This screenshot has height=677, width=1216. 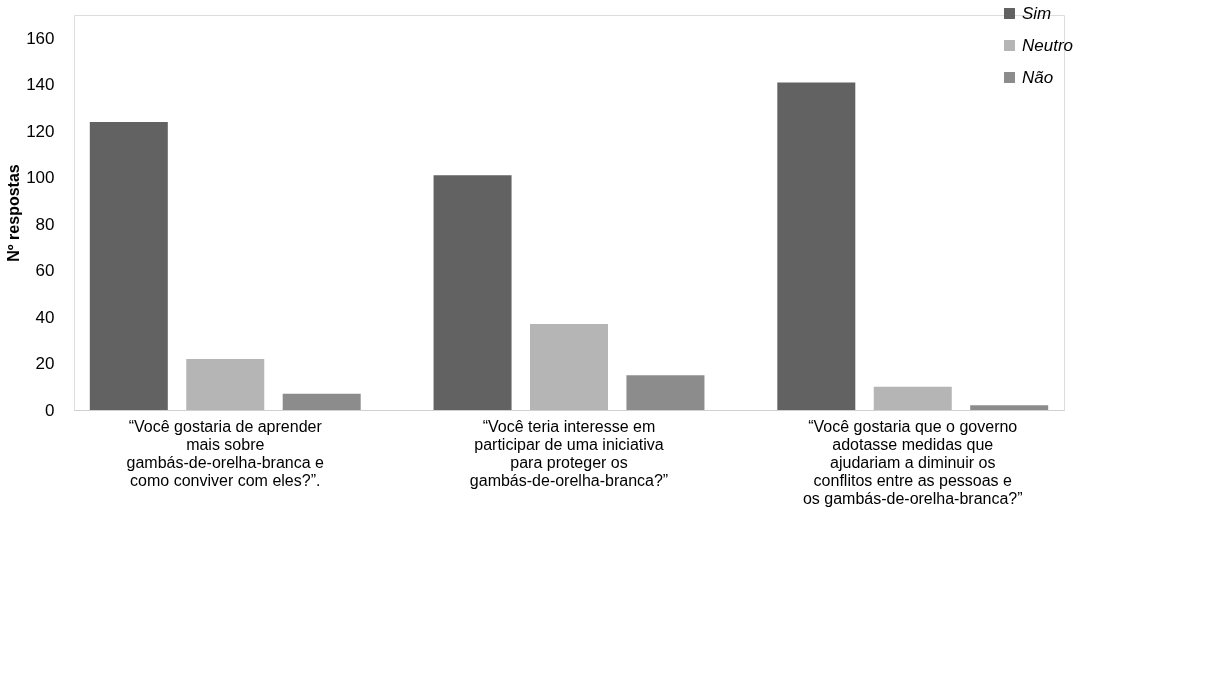 I want to click on y-tick-label: 40, so click(x=45, y=317).